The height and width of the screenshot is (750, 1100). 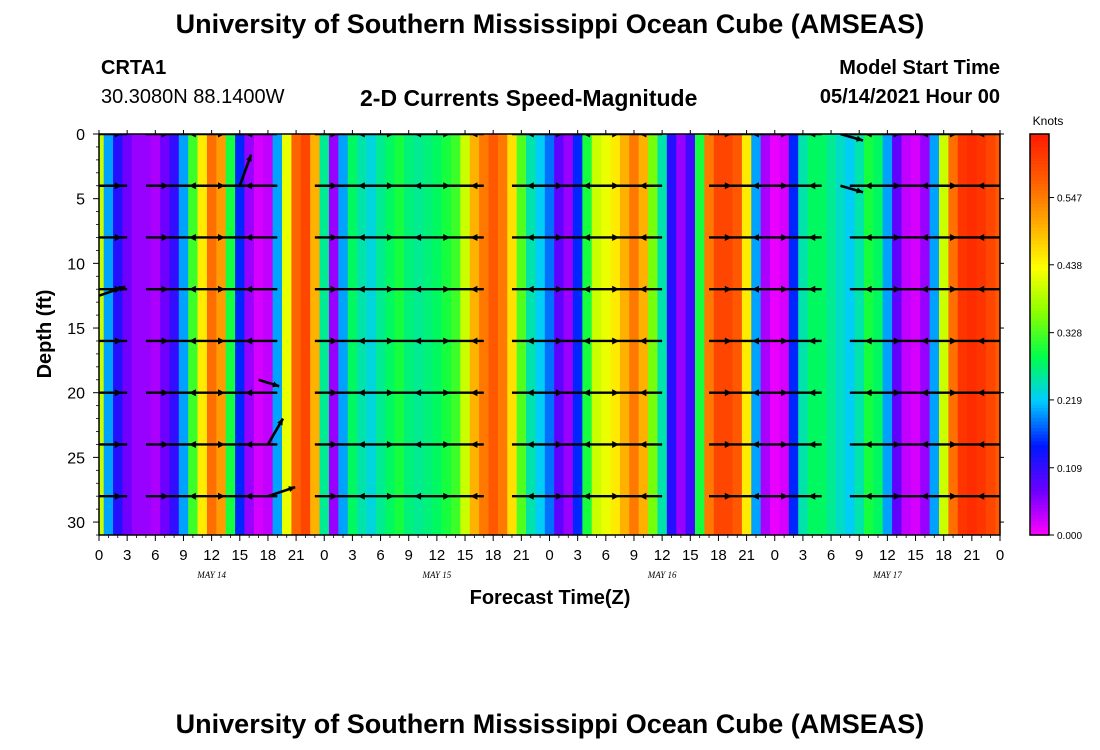 What do you see at coordinates (529, 98) in the screenshot?
I see `chart-subtitle: 2-D Currents Speed-Magnitude` at bounding box center [529, 98].